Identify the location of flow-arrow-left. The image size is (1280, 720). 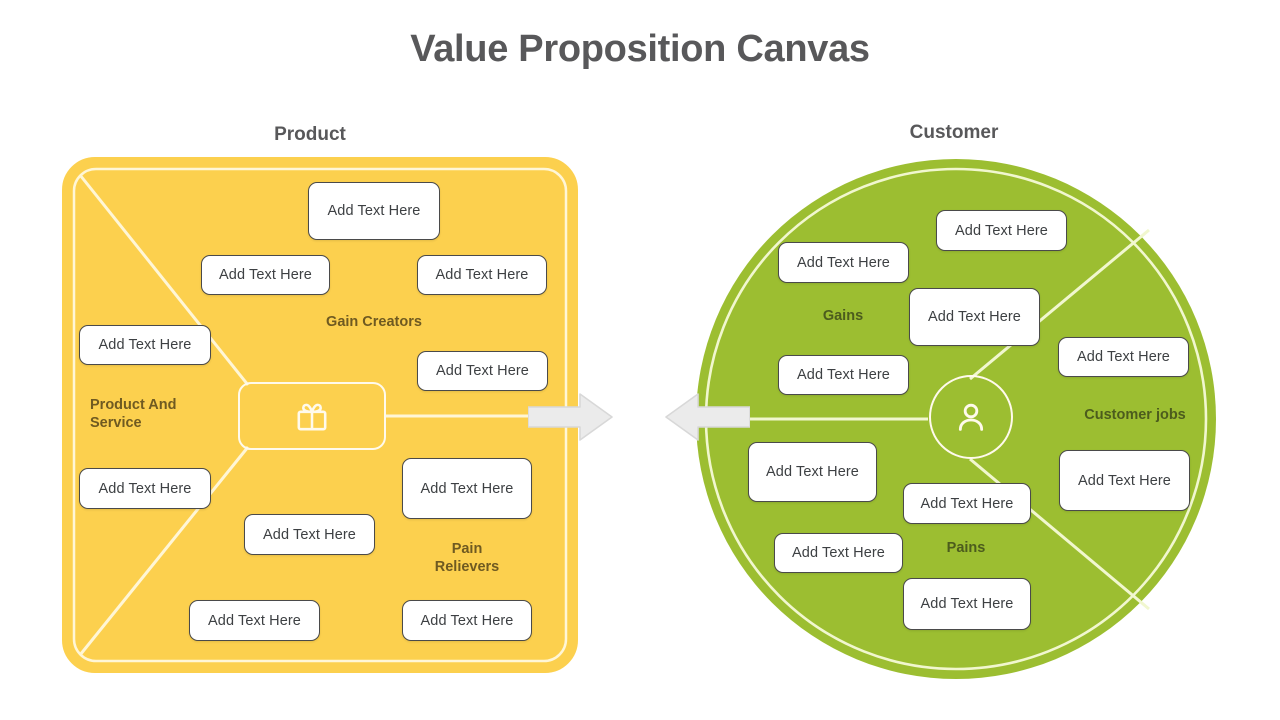
(707, 417).